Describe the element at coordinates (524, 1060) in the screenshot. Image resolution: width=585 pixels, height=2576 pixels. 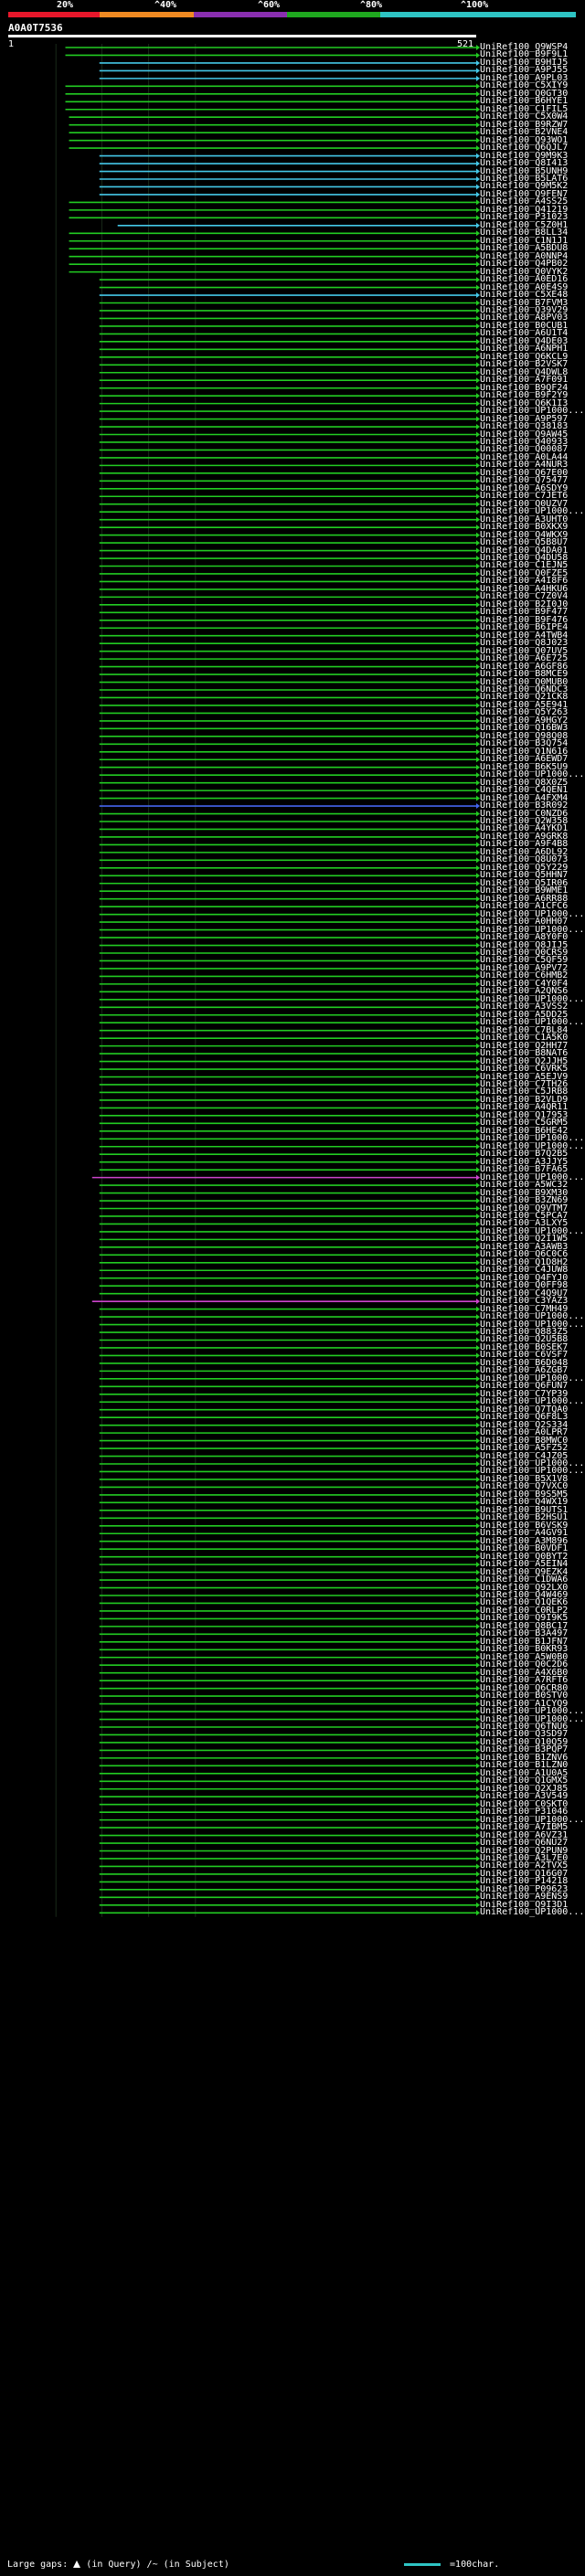
I see `hit-id-link: UniRef100_Q2JJH5` at that location.